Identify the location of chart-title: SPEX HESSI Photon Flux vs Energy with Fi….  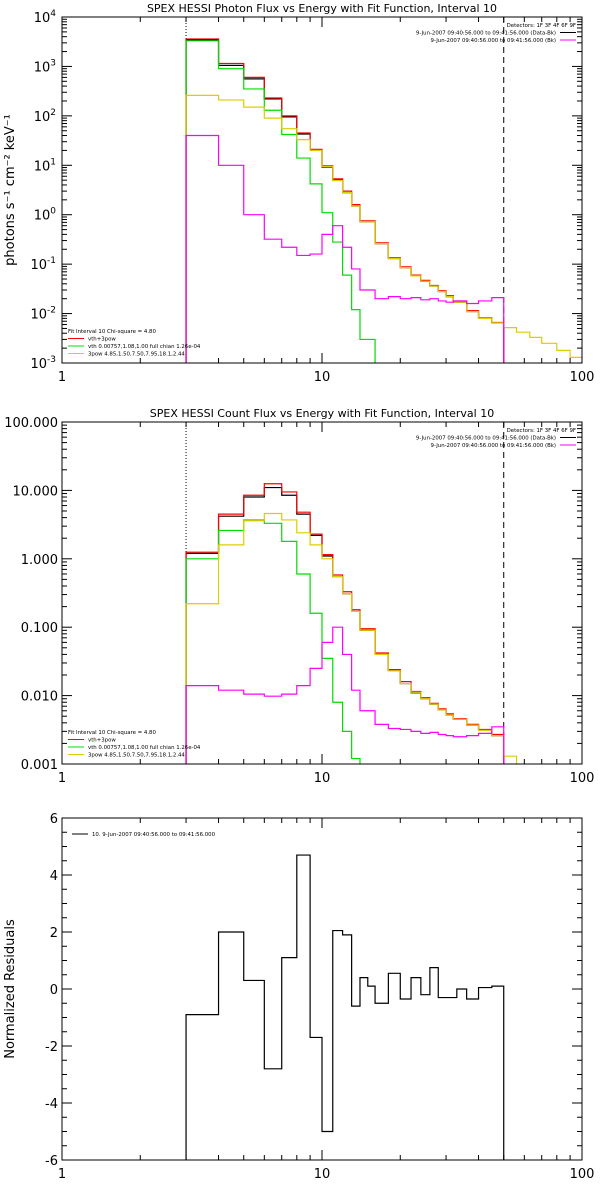
(322, 8).